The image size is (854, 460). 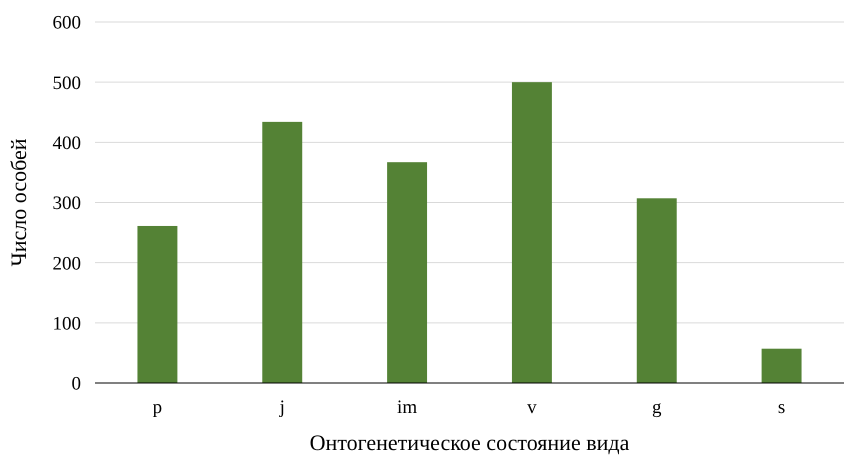 What do you see at coordinates (66, 83) in the screenshot?
I see `y-tick-label: 500` at bounding box center [66, 83].